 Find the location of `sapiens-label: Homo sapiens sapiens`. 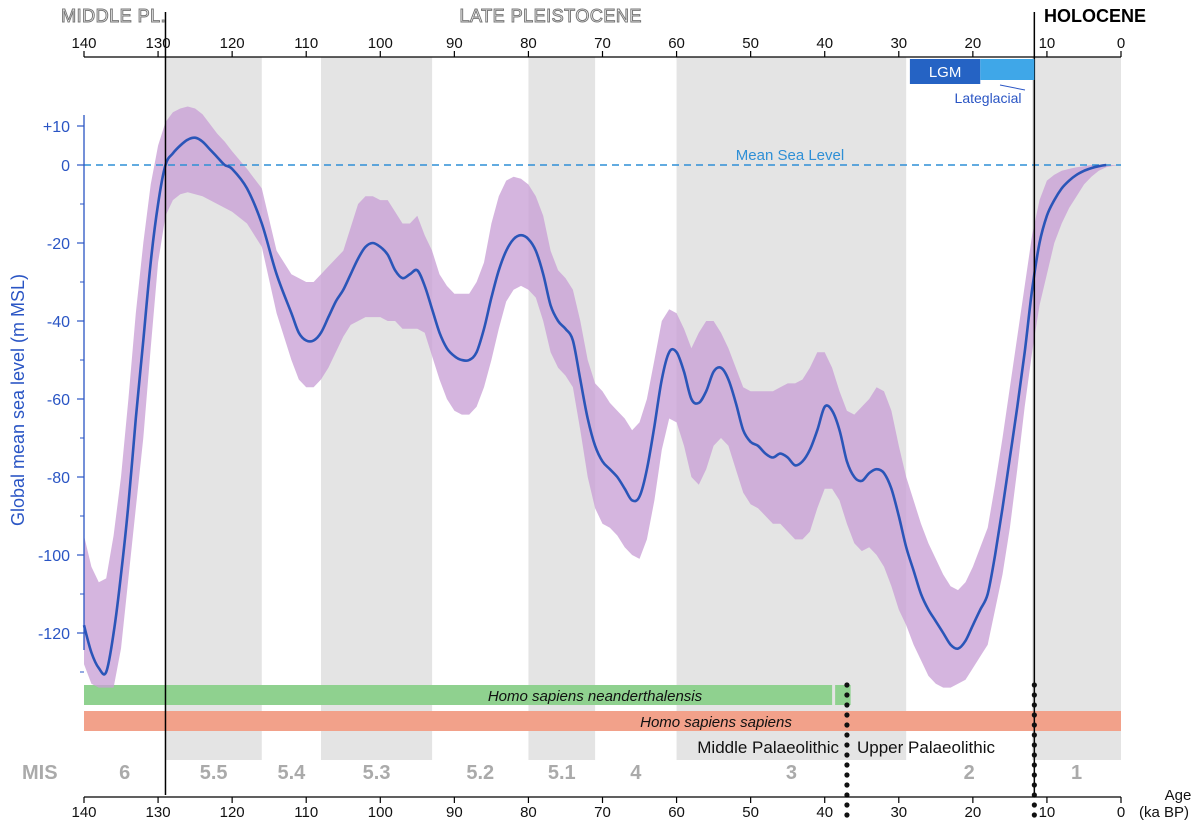

sapiens-label: Homo sapiens sapiens is located at coordinates (716, 722).